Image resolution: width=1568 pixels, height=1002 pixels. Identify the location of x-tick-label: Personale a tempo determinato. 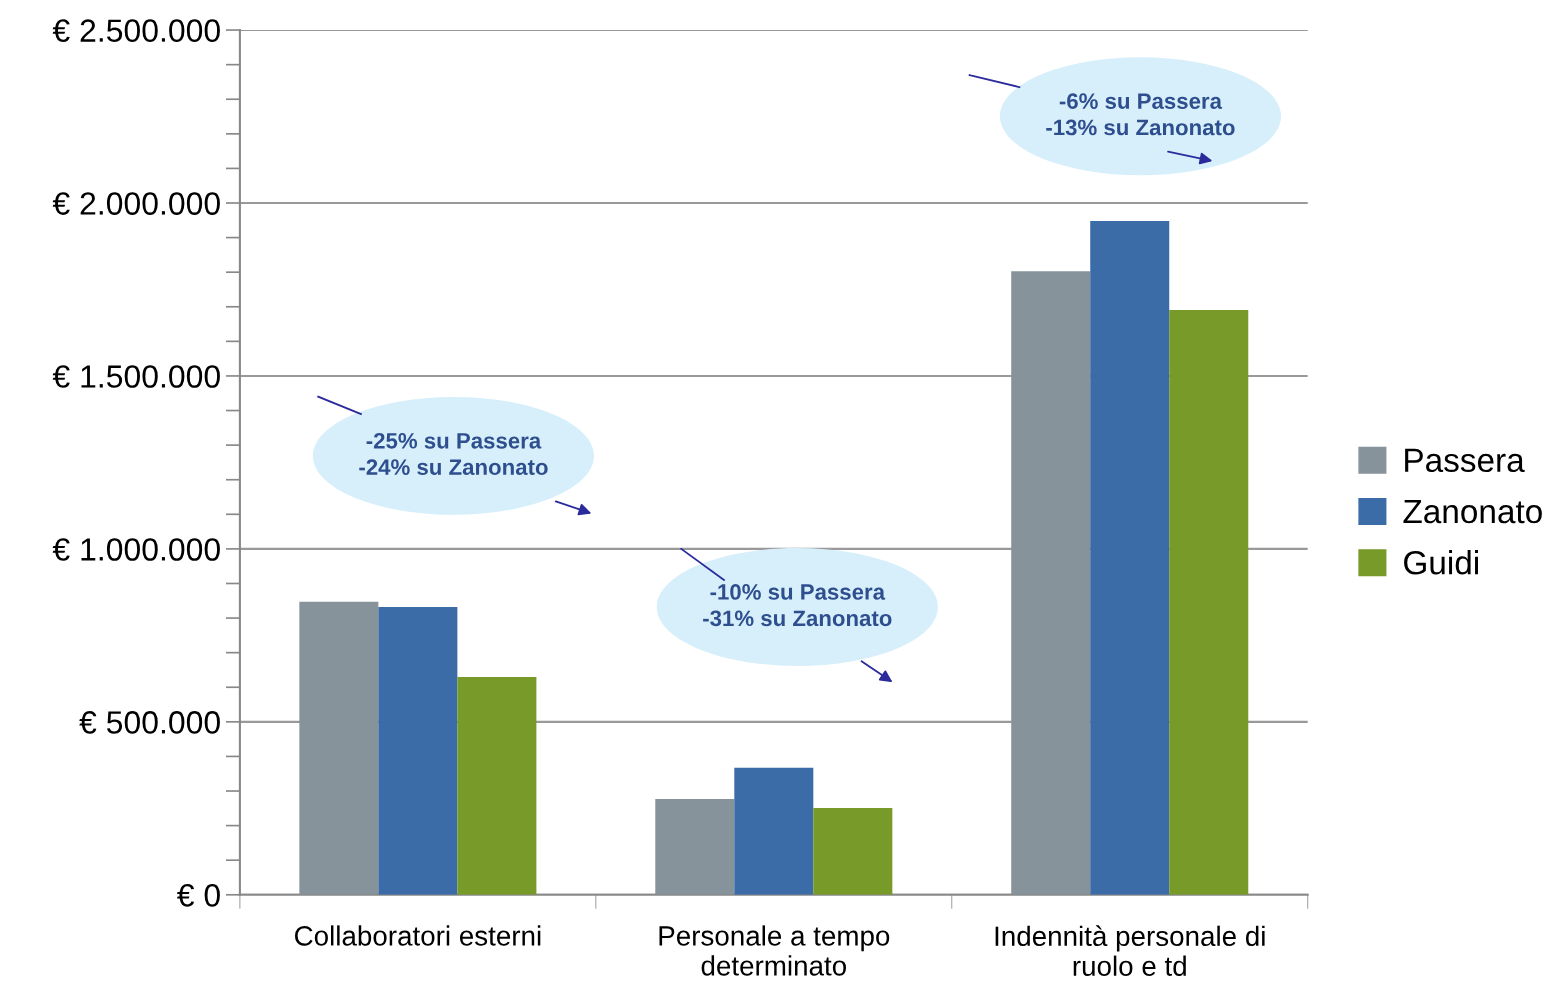
(774, 950).